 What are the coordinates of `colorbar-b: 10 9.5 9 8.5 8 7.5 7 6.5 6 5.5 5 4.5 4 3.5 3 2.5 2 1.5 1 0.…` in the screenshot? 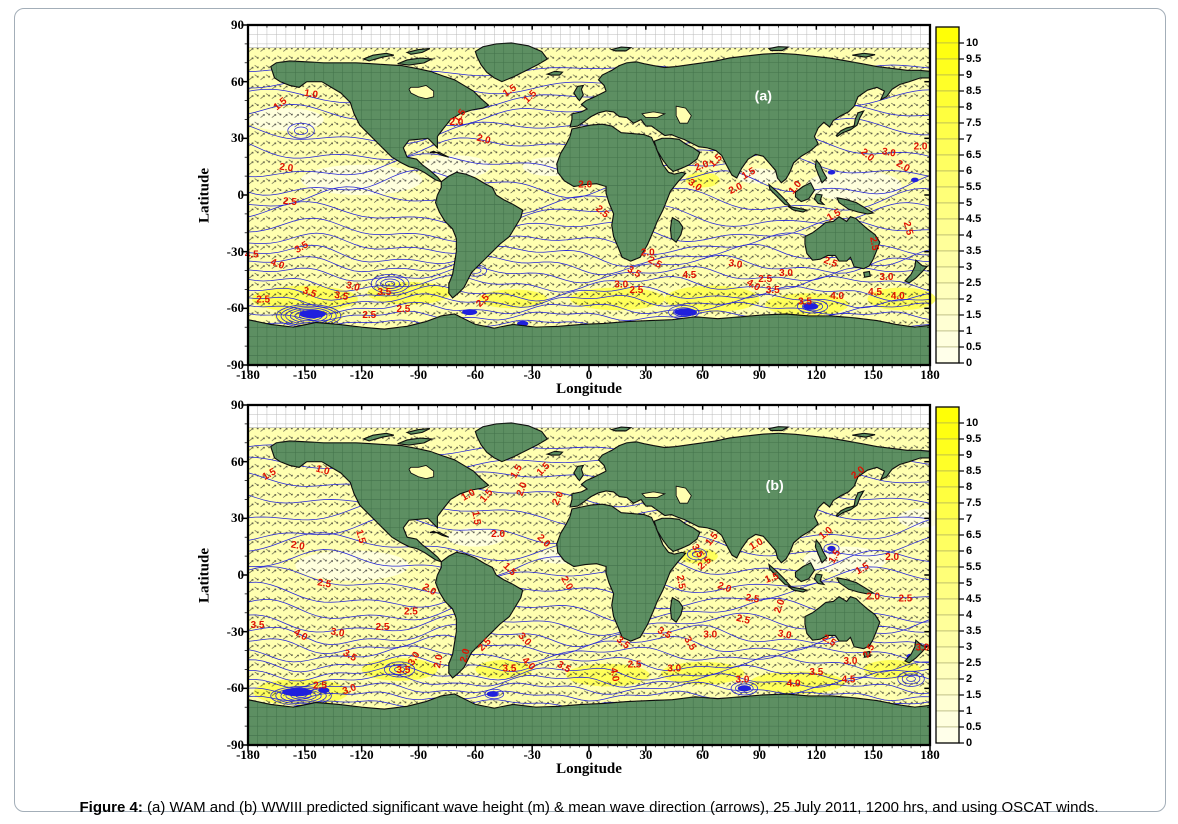 It's located at (974, 578).